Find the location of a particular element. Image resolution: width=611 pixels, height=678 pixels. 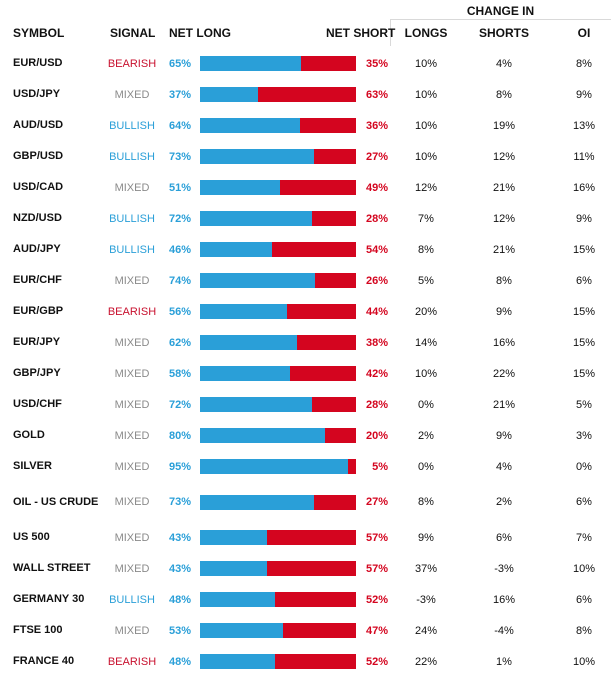

table-row: WALL STREET MIXED 43% 57% 37% -3% 10% is located at coordinates (305, 568).